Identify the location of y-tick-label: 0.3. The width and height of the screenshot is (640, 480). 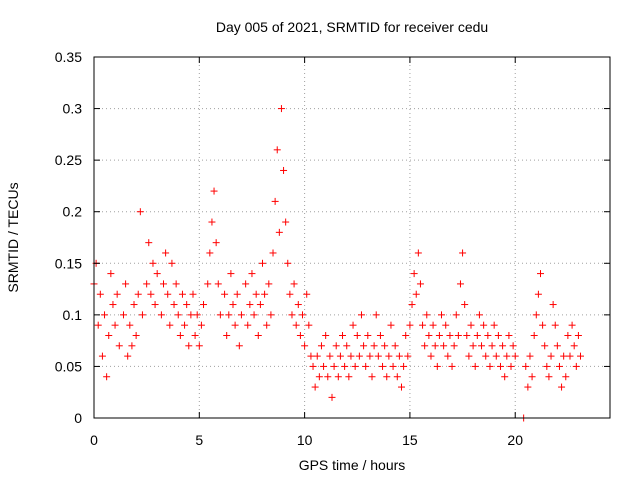
(73, 109).